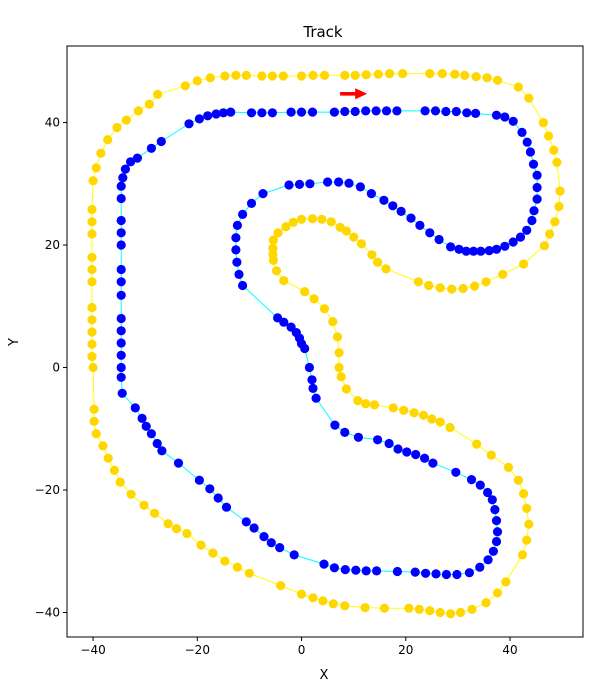  What do you see at coordinates (56, 368) in the screenshot?
I see `y-tick-label: 0` at bounding box center [56, 368].